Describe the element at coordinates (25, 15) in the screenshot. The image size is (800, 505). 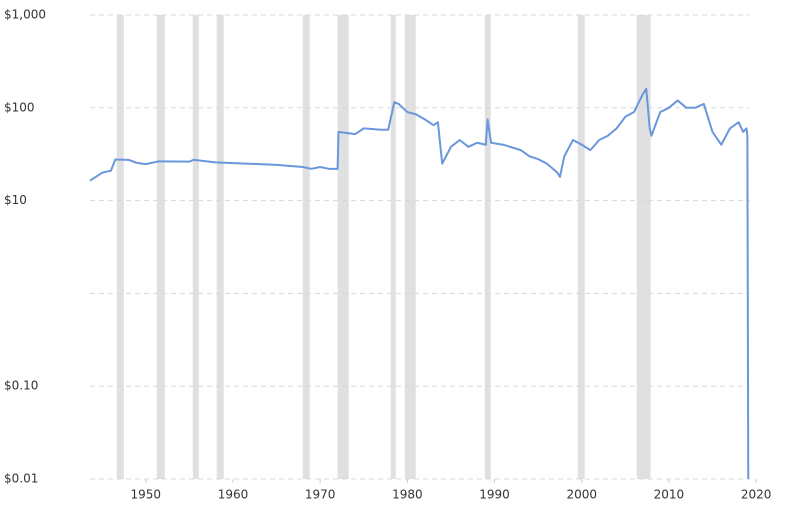
I see `y-tick-label: $1,000` at that location.